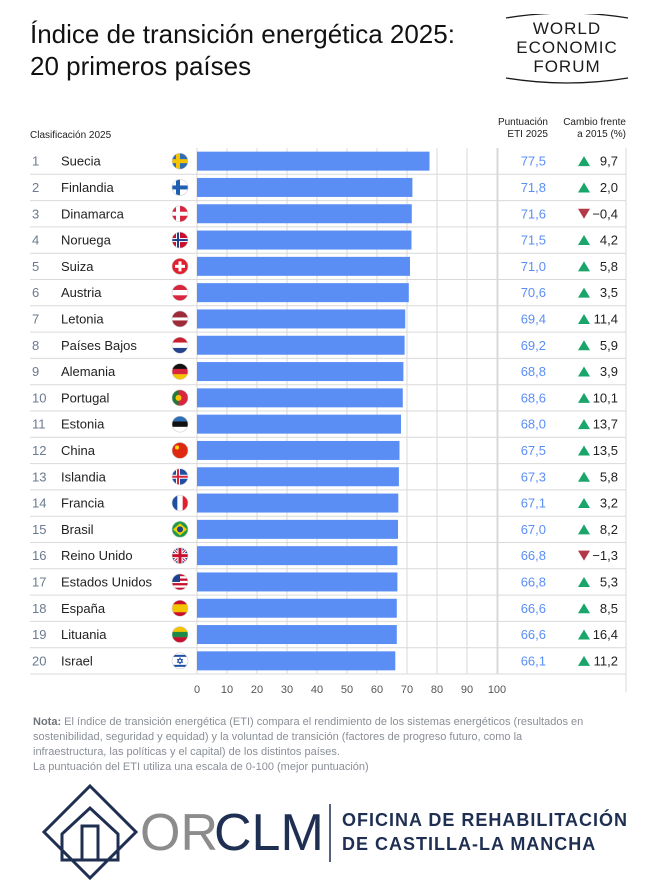 This screenshot has width=652, height=886. What do you see at coordinates (605, 450) in the screenshot?
I see `change-label: 13,5` at bounding box center [605, 450].